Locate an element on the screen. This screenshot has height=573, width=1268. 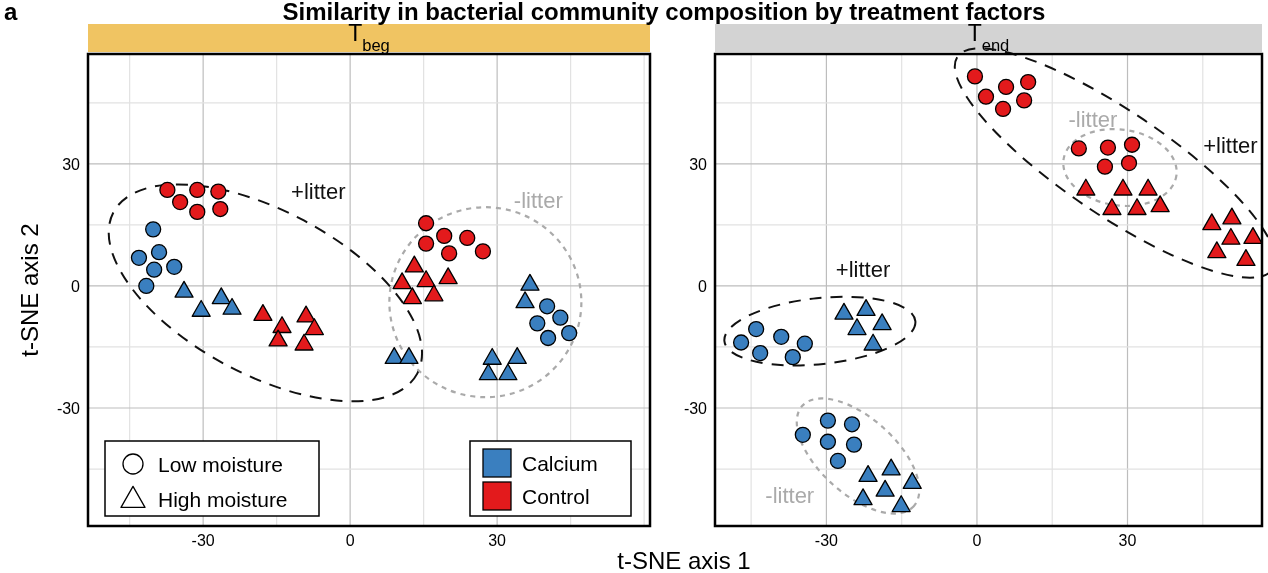
annotation: Calcium is located at coordinates (560, 463).